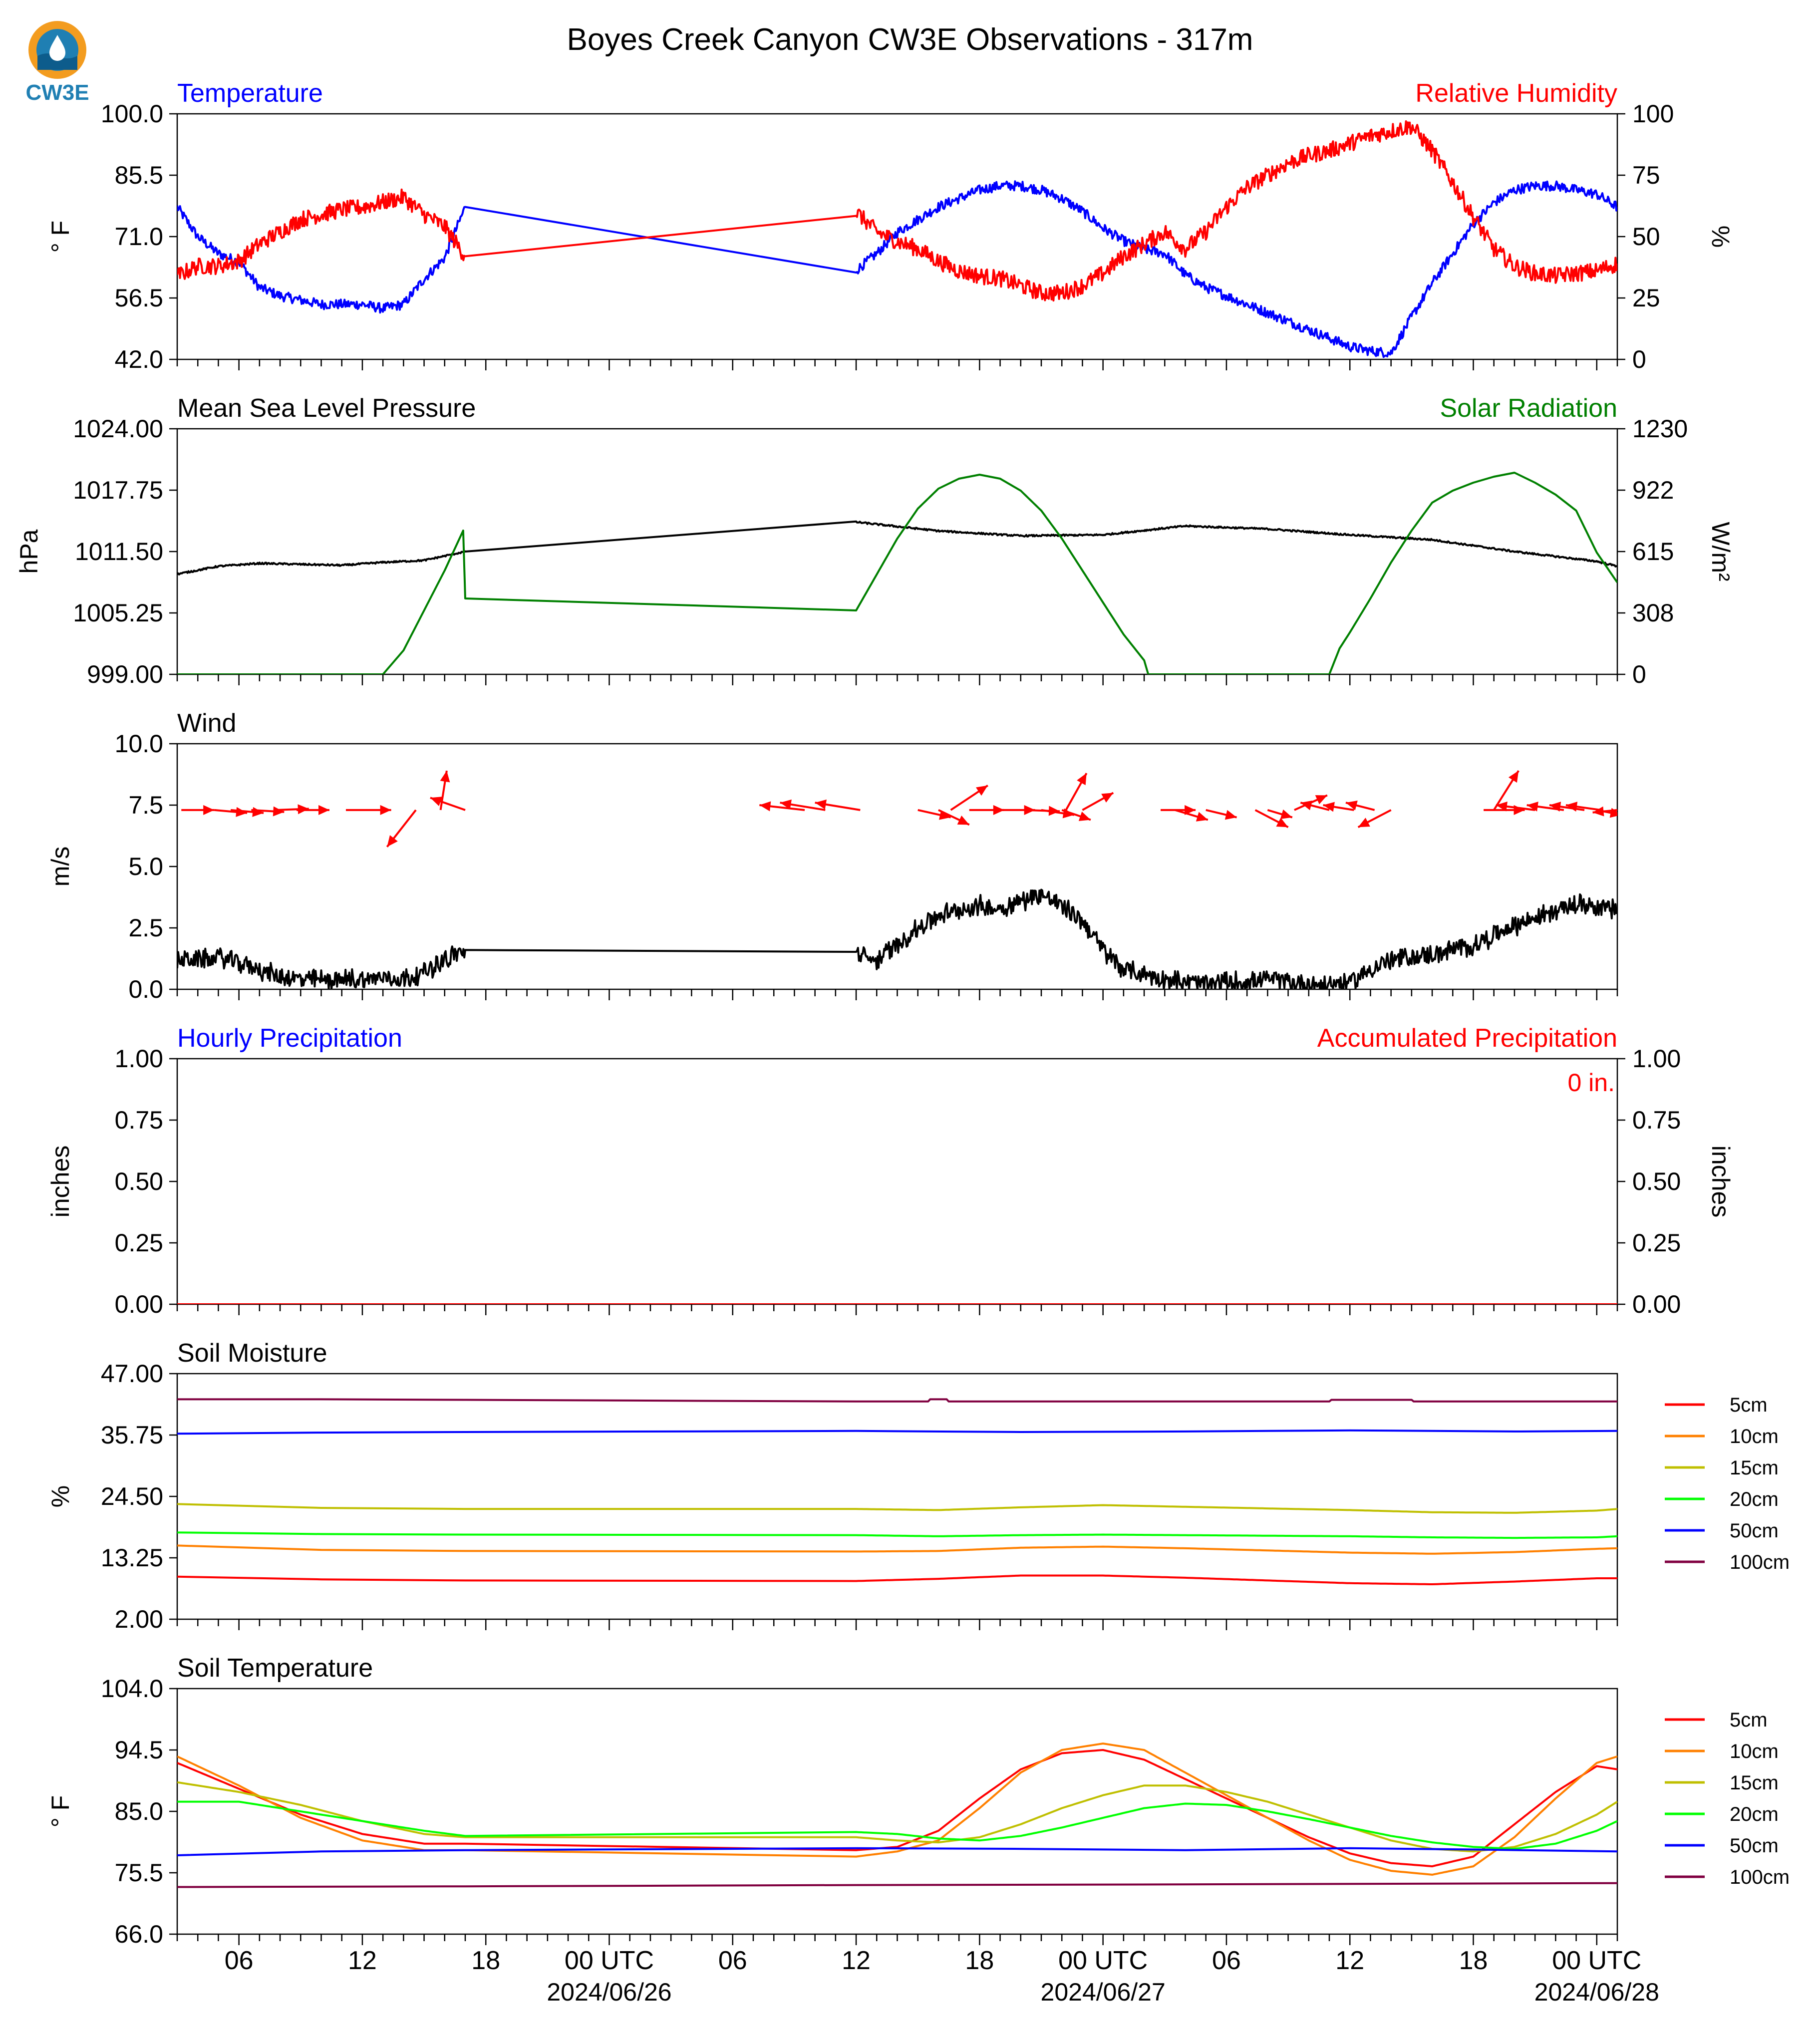  What do you see at coordinates (60, 1182) in the screenshot?
I see `y-axis-label: inches` at bounding box center [60, 1182].